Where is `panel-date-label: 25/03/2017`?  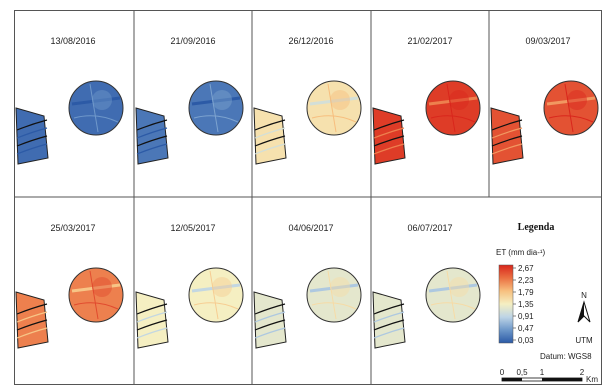
panel-date-label: 25/03/2017 is located at coordinates (72, 228).